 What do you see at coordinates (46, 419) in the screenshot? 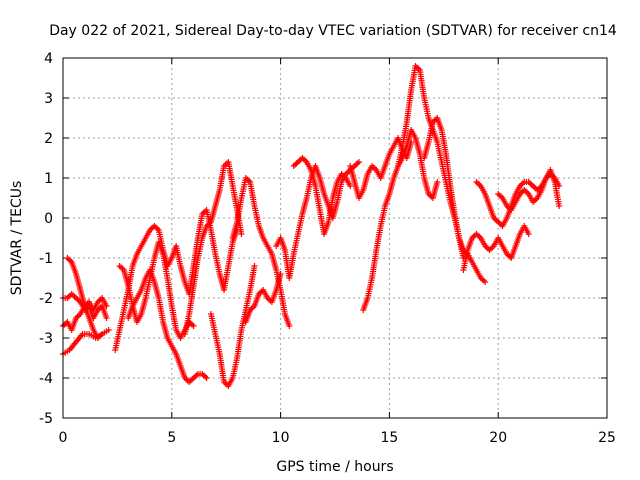
I see `y-tick-label: -5` at bounding box center [46, 419].